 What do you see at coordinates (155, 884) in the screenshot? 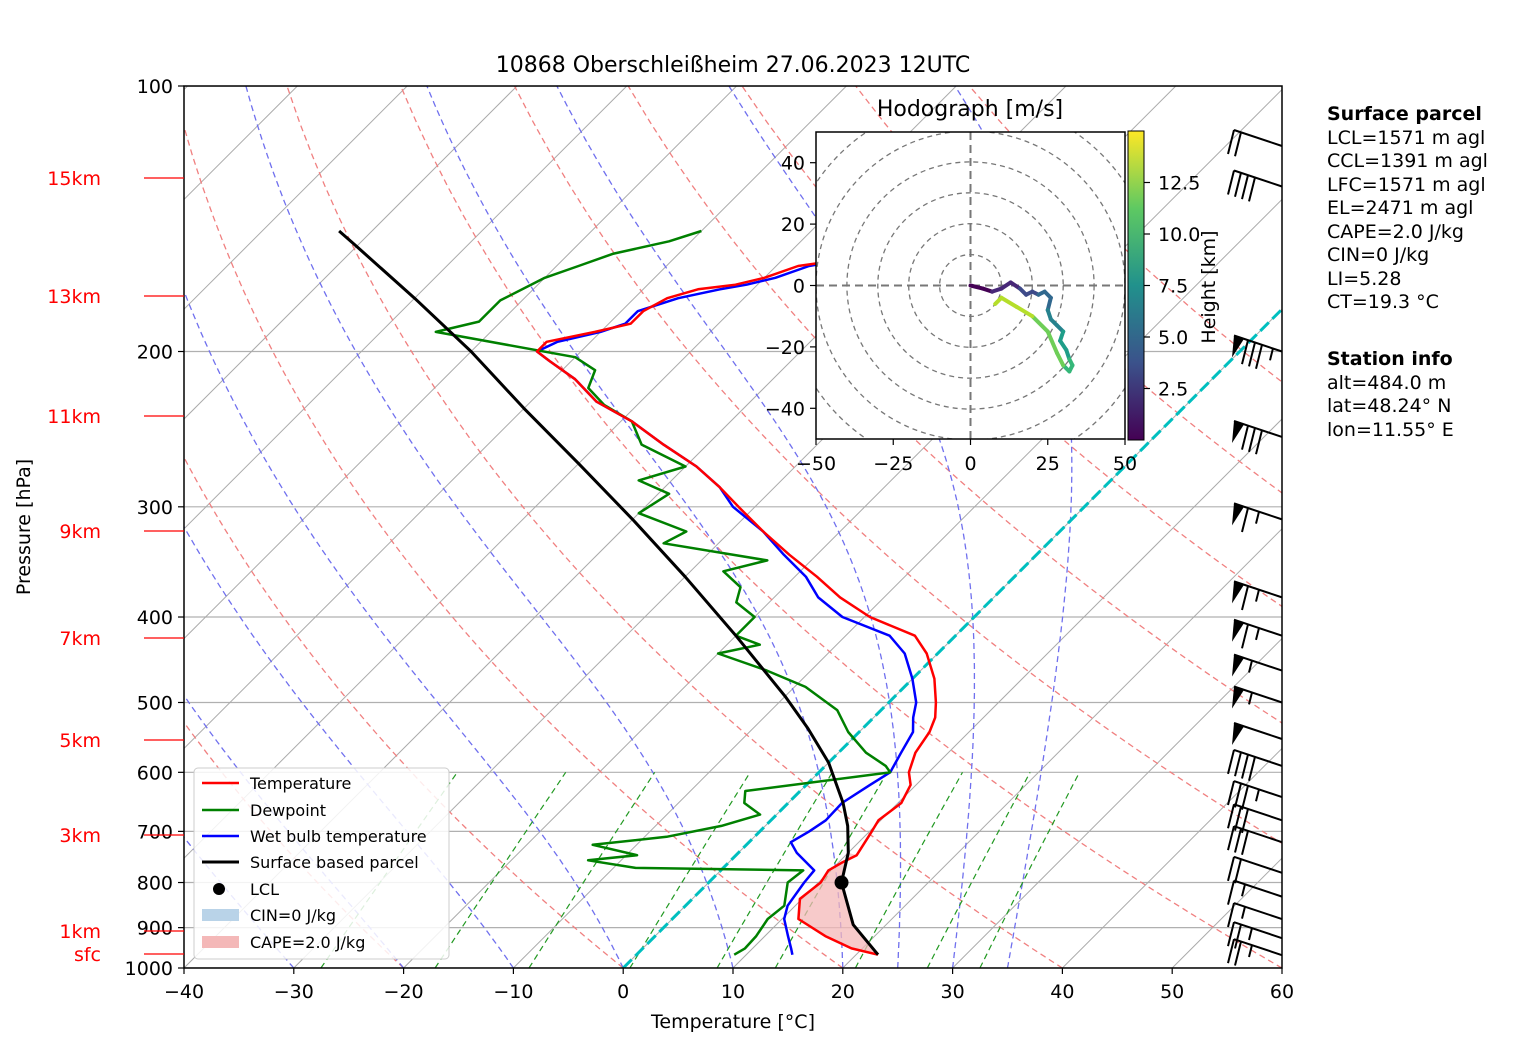
I see `y-tick-label: 800` at bounding box center [155, 884].